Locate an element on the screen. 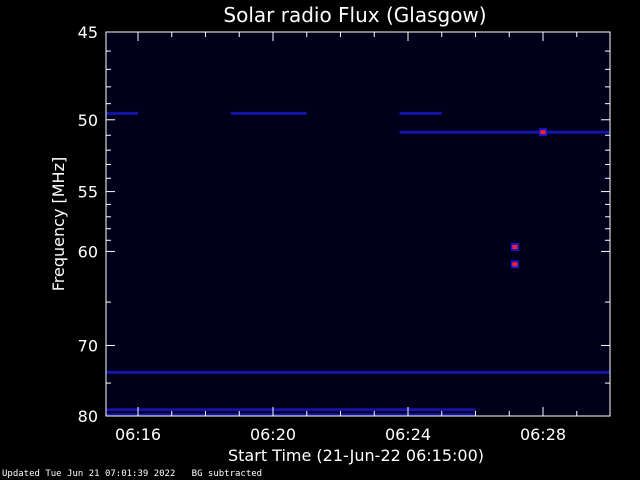  chart-title: Solar radio Flux (Glasgow) is located at coordinates (354, 15).